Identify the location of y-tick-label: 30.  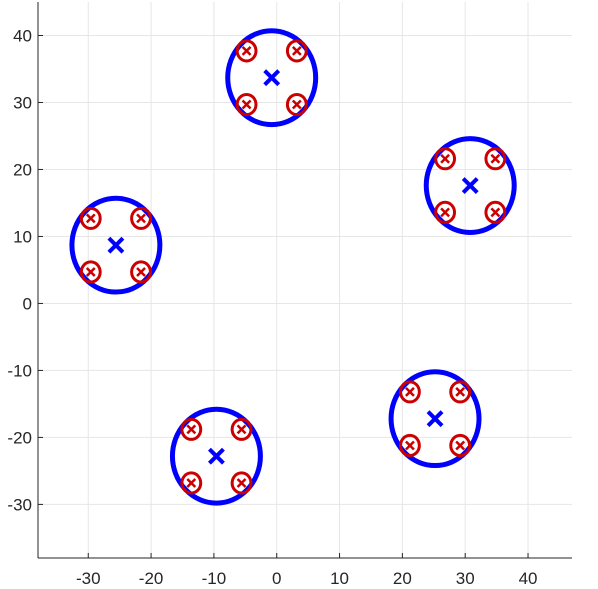
(22, 102).